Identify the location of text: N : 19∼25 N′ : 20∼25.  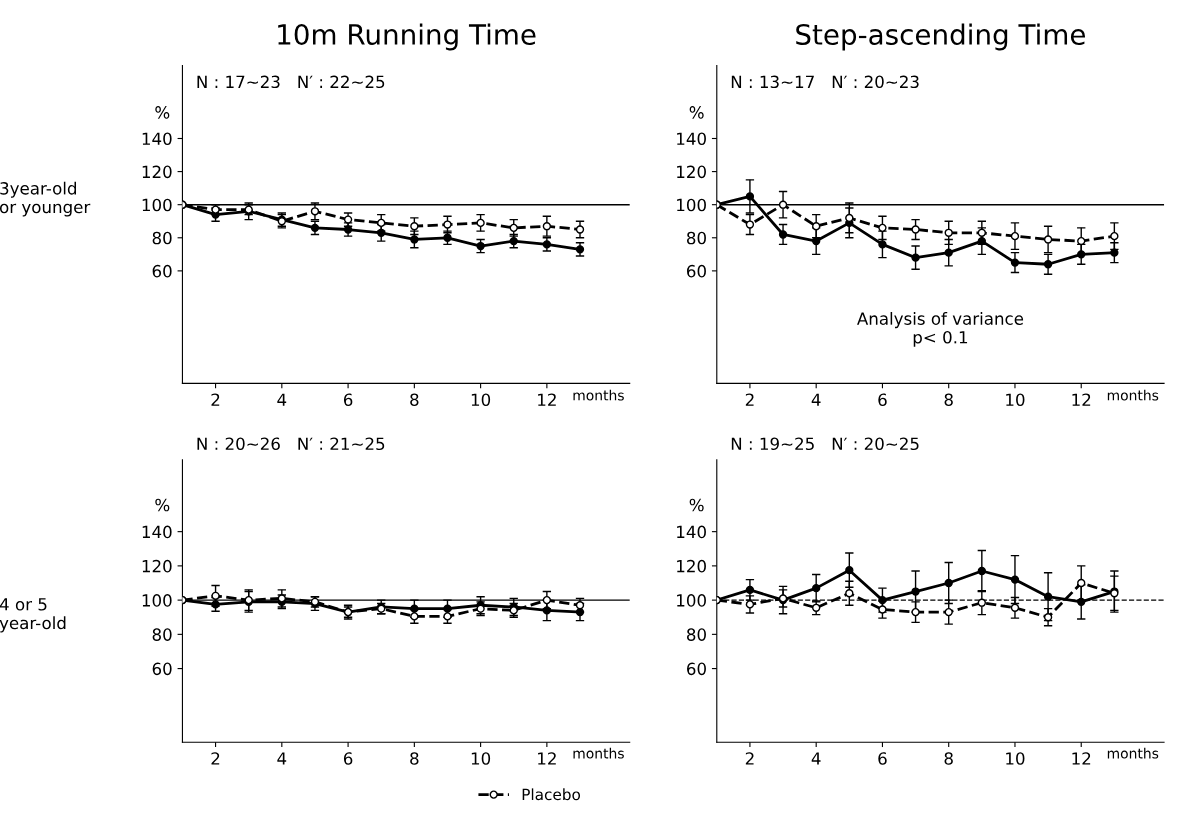
(825, 444).